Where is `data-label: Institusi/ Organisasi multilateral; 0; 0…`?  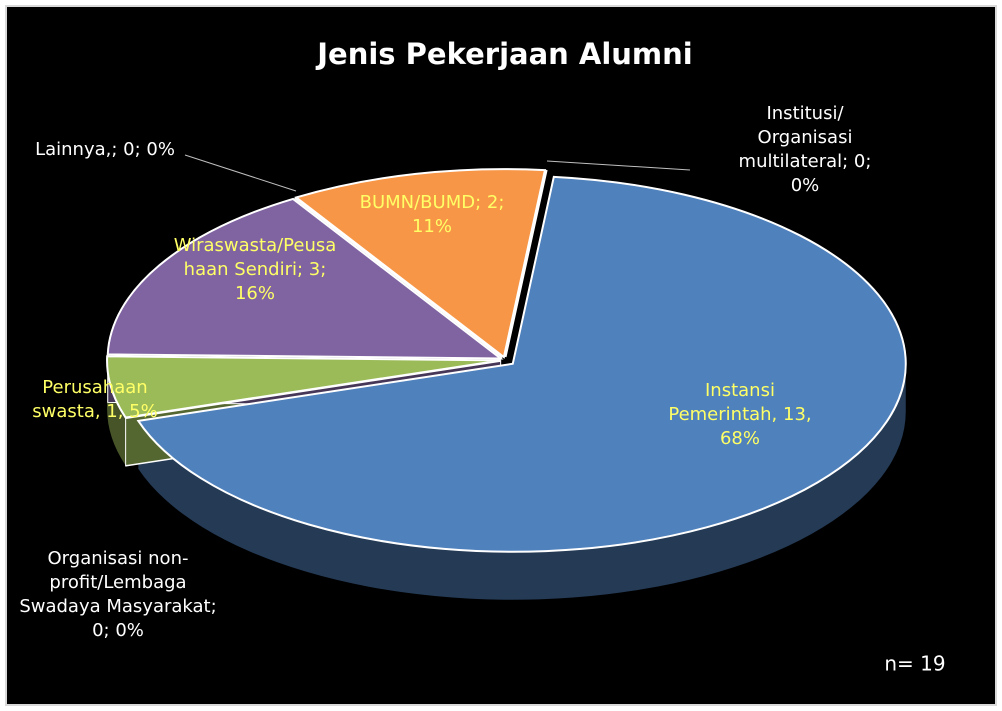
data-label: Institusi/ Organisasi multilateral; 0; 0… is located at coordinates (805, 149).